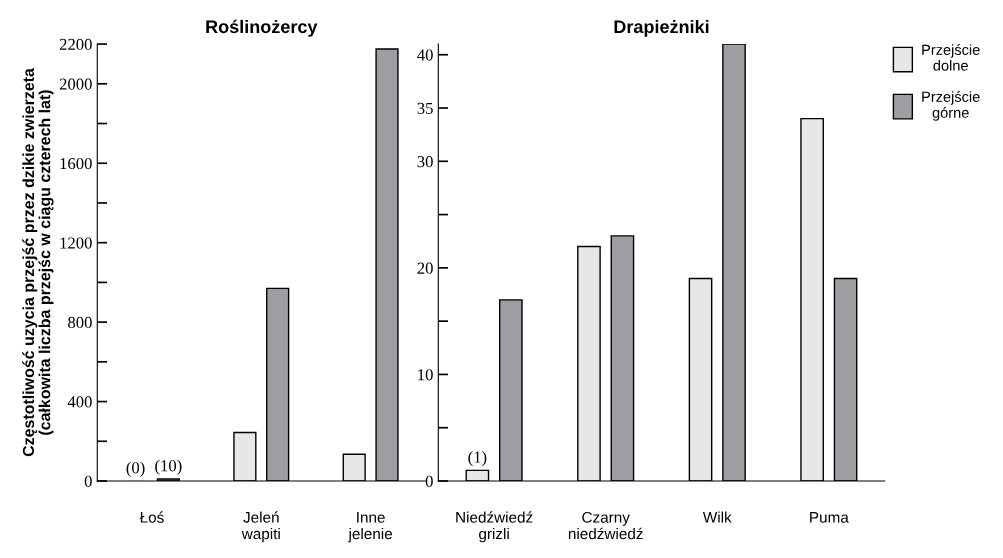  Describe the element at coordinates (425, 108) in the screenshot. I see `y-tick-label: 35` at that location.